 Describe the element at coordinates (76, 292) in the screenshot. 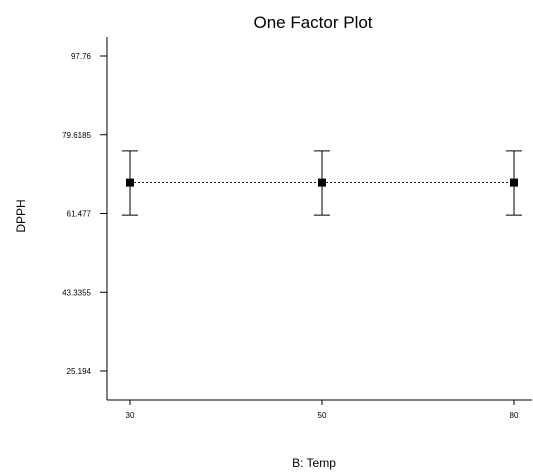

I see `y-tick-label: 43.3355` at that location.